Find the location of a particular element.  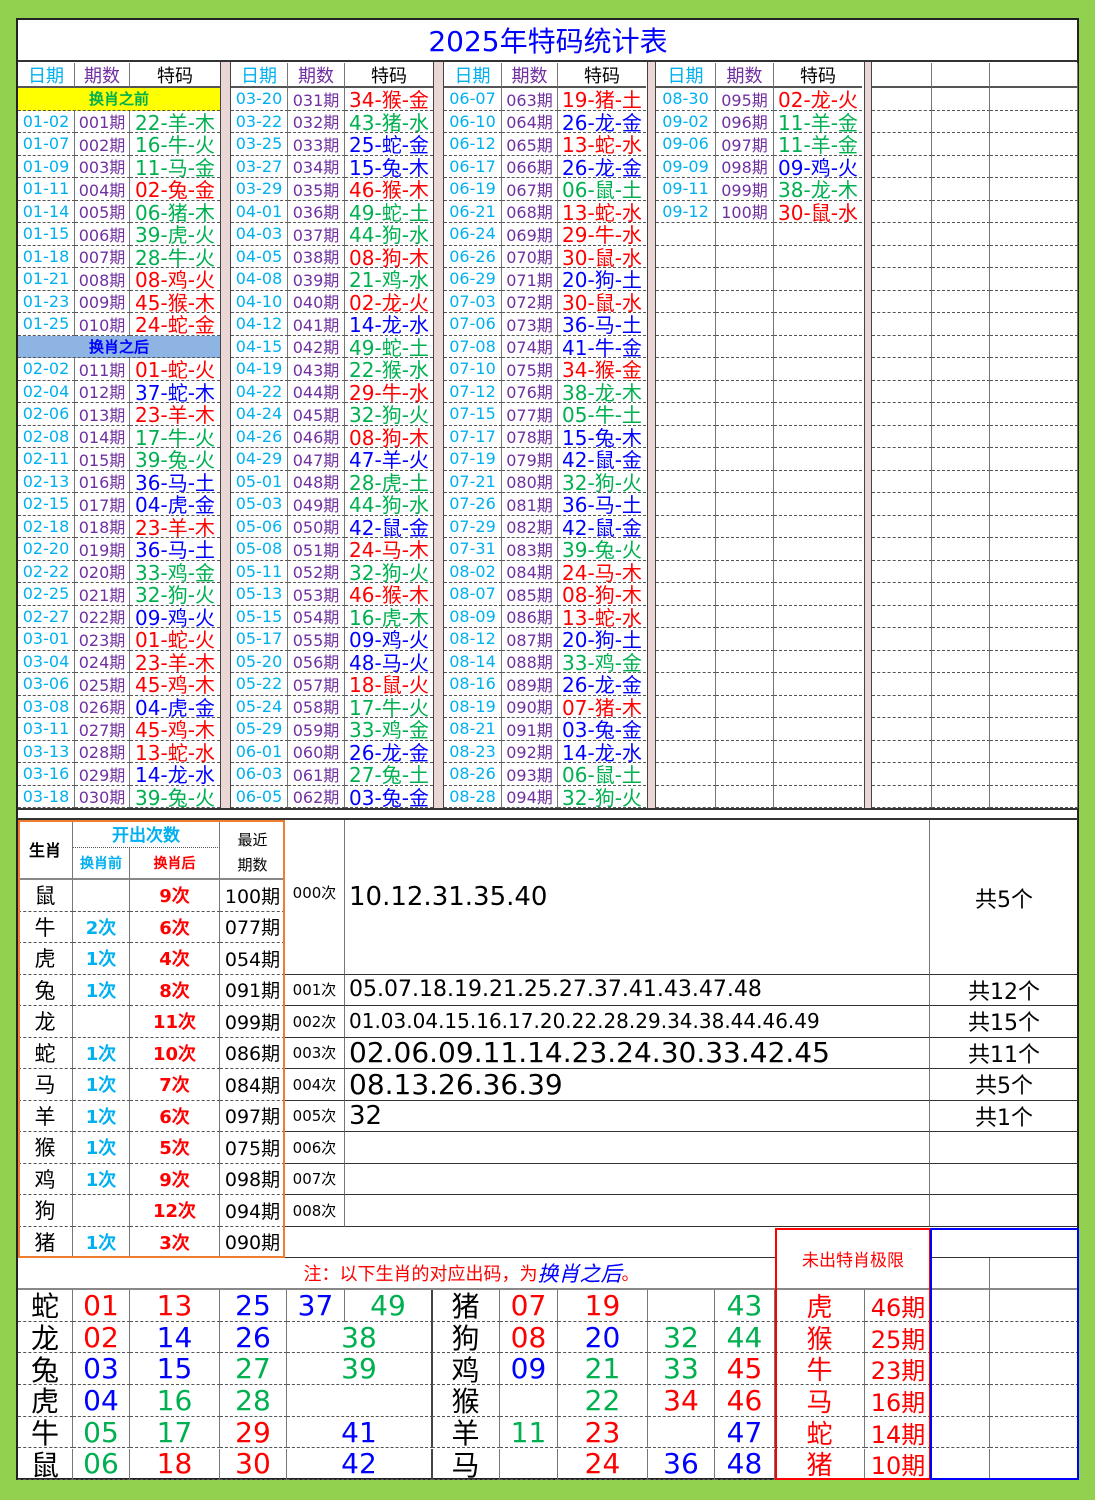

stats-recent-issue: 100期 is located at coordinates (252, 896).